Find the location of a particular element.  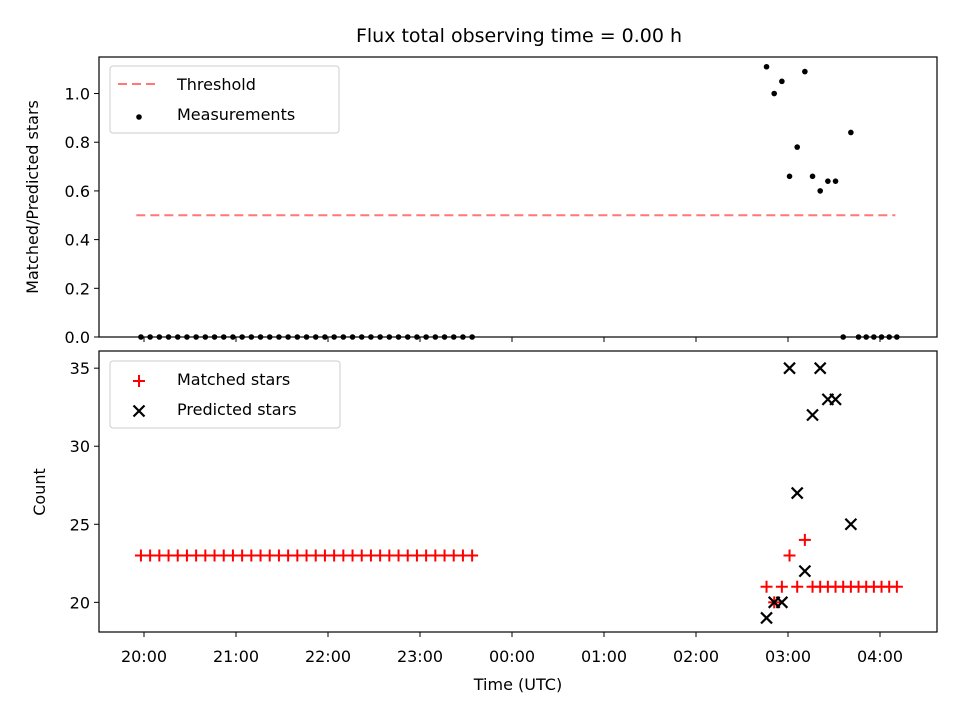

x-tick-label: 20:00 is located at coordinates (144, 656).